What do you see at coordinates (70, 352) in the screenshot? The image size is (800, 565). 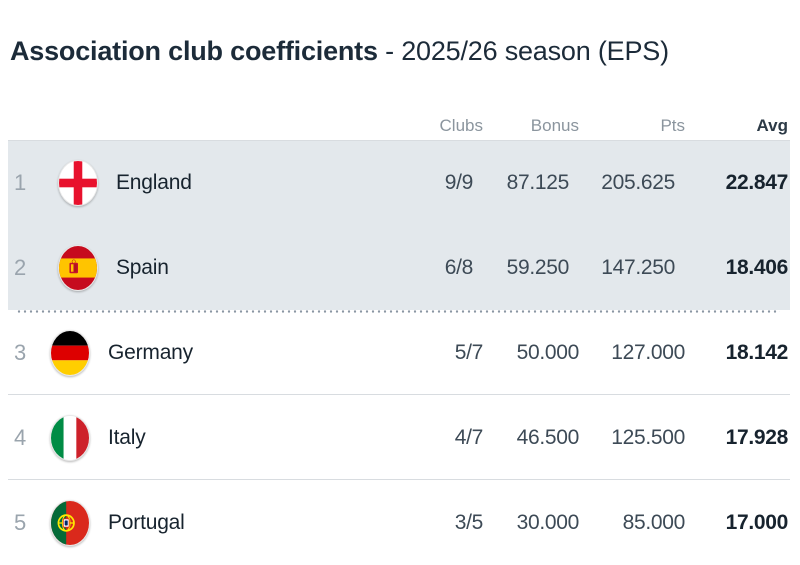 I see `germany-flag-icon` at bounding box center [70, 352].